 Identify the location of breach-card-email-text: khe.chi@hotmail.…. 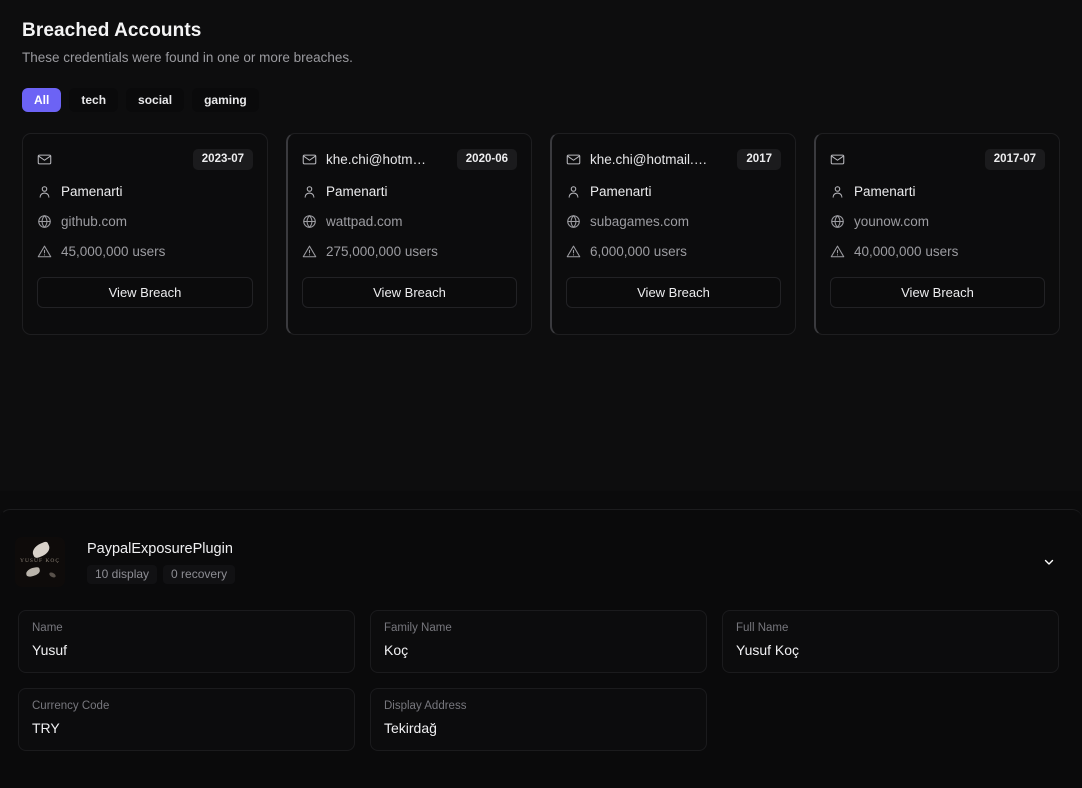
(649, 159).